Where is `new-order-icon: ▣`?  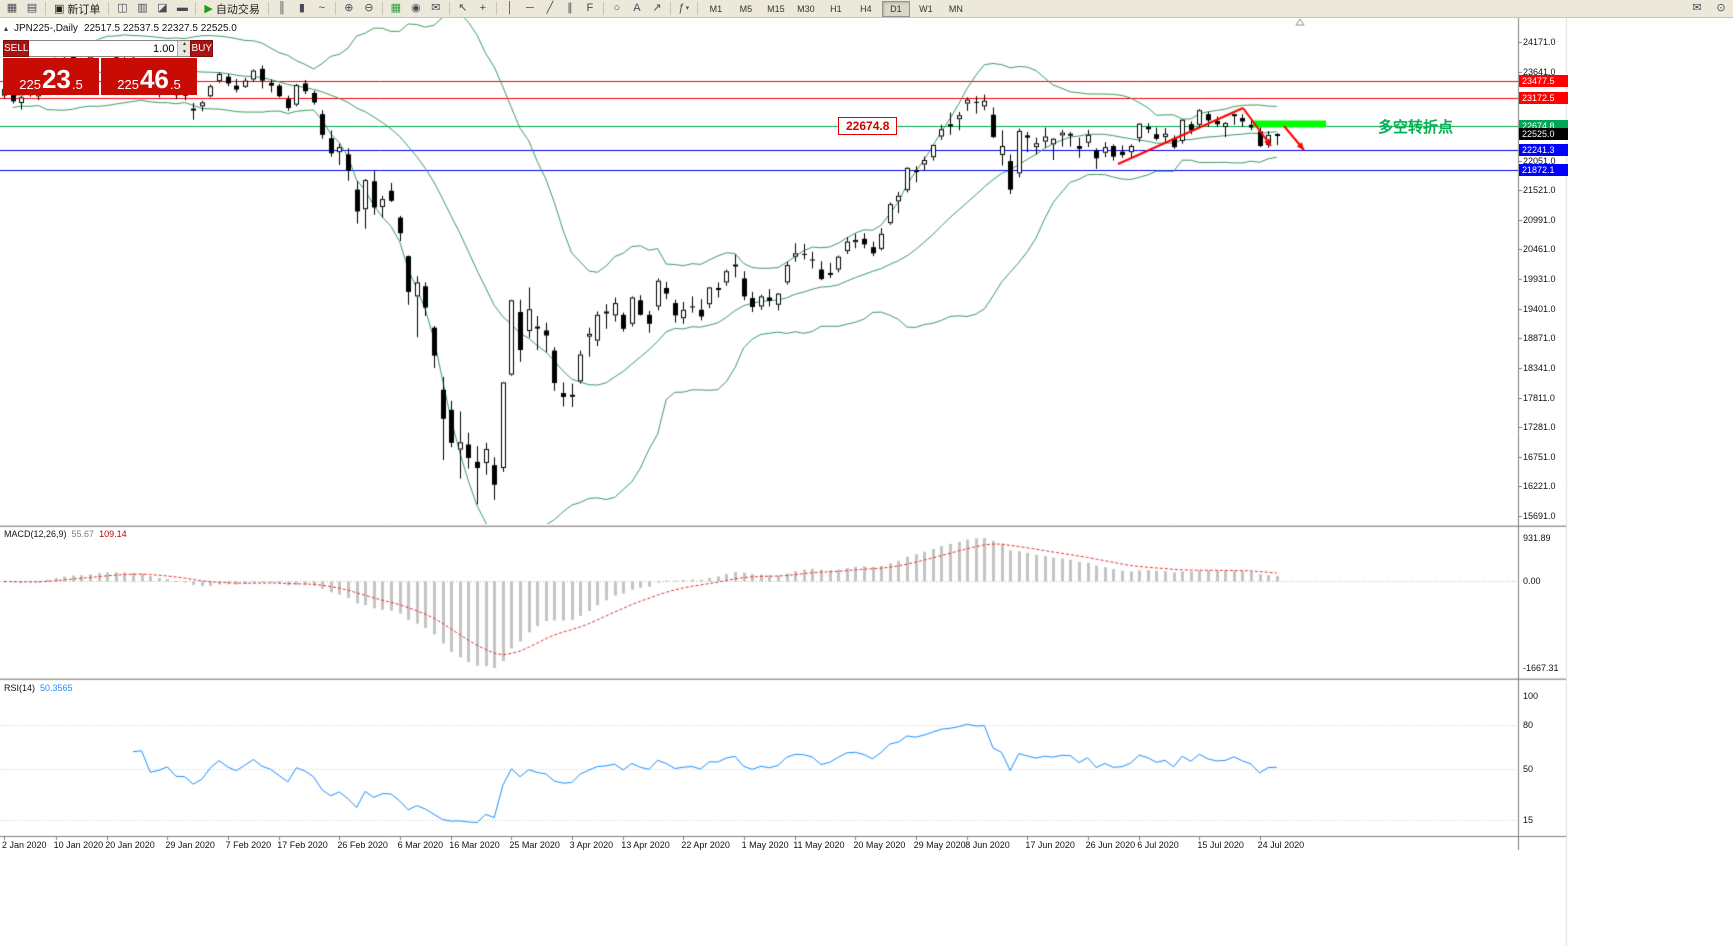
new-order-icon: ▣ is located at coordinates (59, 9).